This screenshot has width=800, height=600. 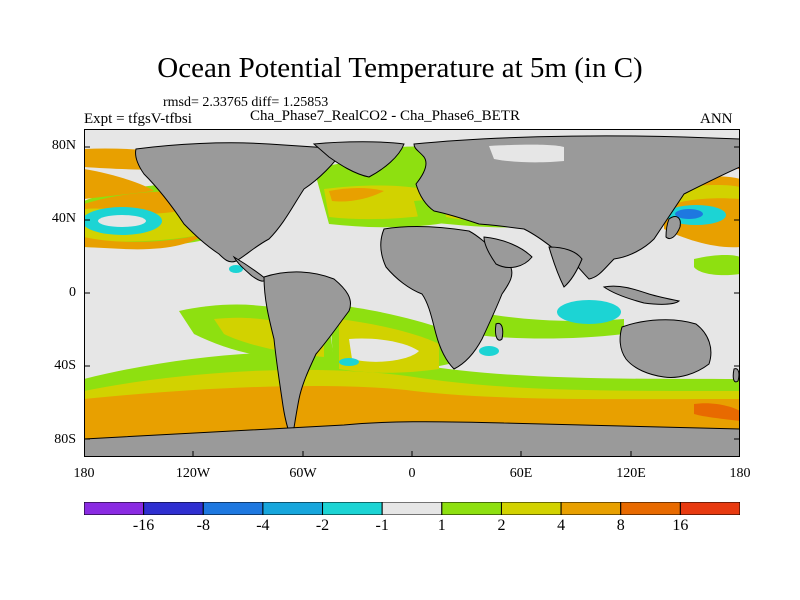 I want to click on colorbar, so click(x=412, y=508).